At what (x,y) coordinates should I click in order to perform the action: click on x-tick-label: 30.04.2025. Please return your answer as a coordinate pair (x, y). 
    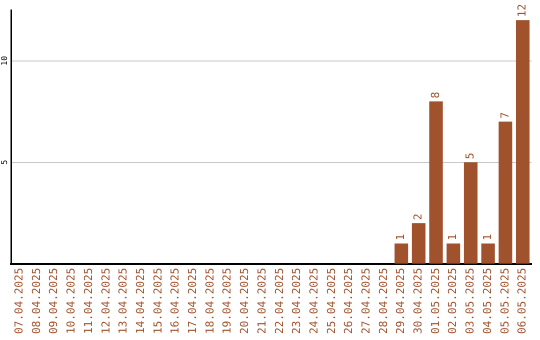
    Looking at the image, I should click on (418, 301).